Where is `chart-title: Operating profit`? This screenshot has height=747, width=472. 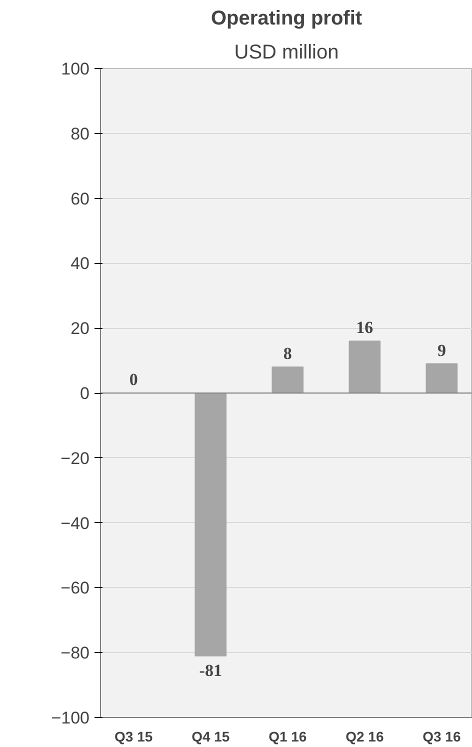 chart-title: Operating profit is located at coordinates (286, 19).